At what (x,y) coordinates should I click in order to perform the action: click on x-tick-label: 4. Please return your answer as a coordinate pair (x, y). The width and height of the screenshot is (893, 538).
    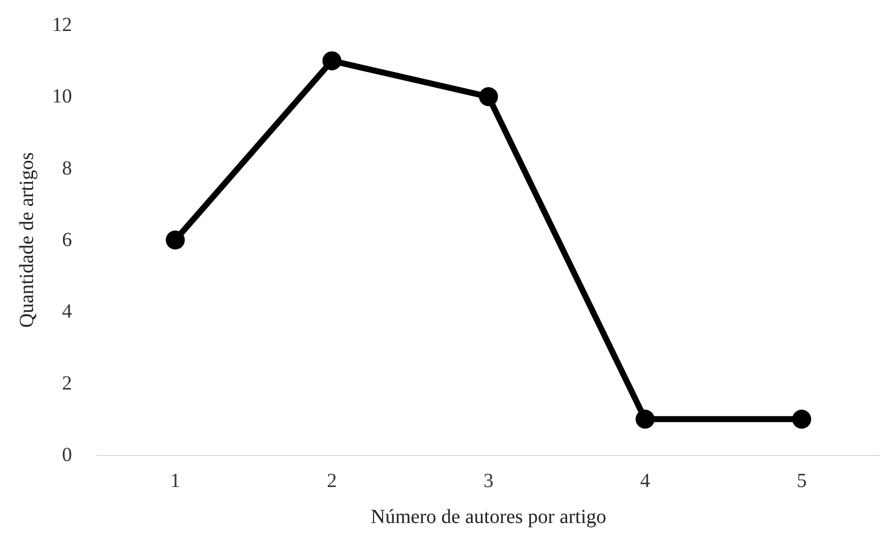
    Looking at the image, I should click on (645, 481).